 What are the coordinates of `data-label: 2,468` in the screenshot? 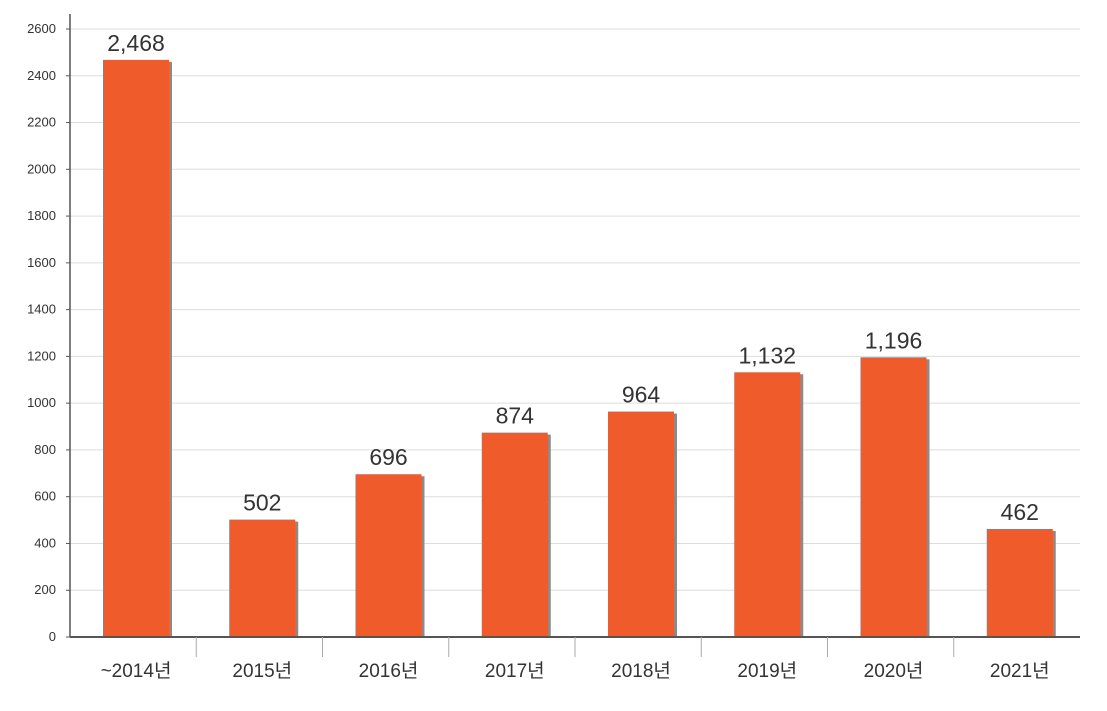 It's located at (136, 43).